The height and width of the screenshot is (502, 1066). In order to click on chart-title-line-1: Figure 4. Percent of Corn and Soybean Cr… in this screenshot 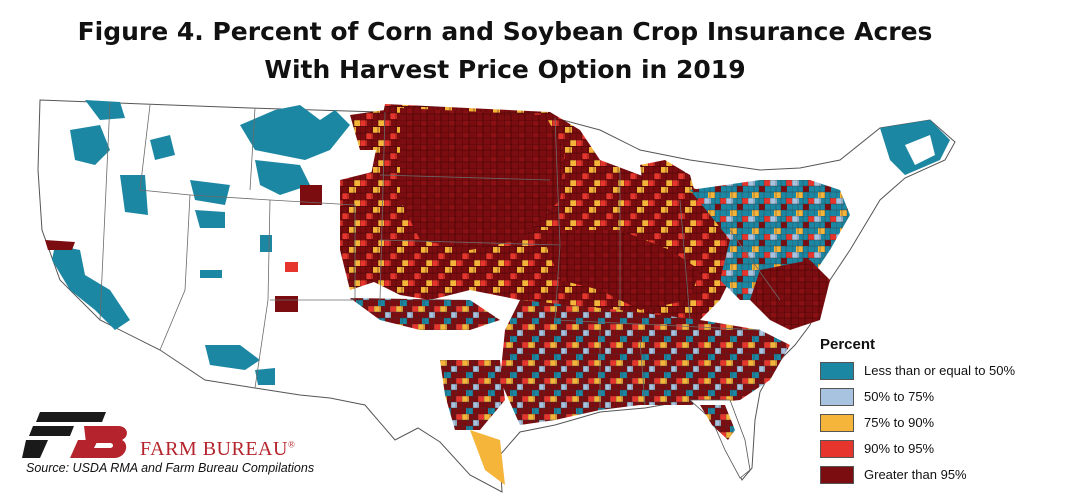, I will do `click(505, 31)`.